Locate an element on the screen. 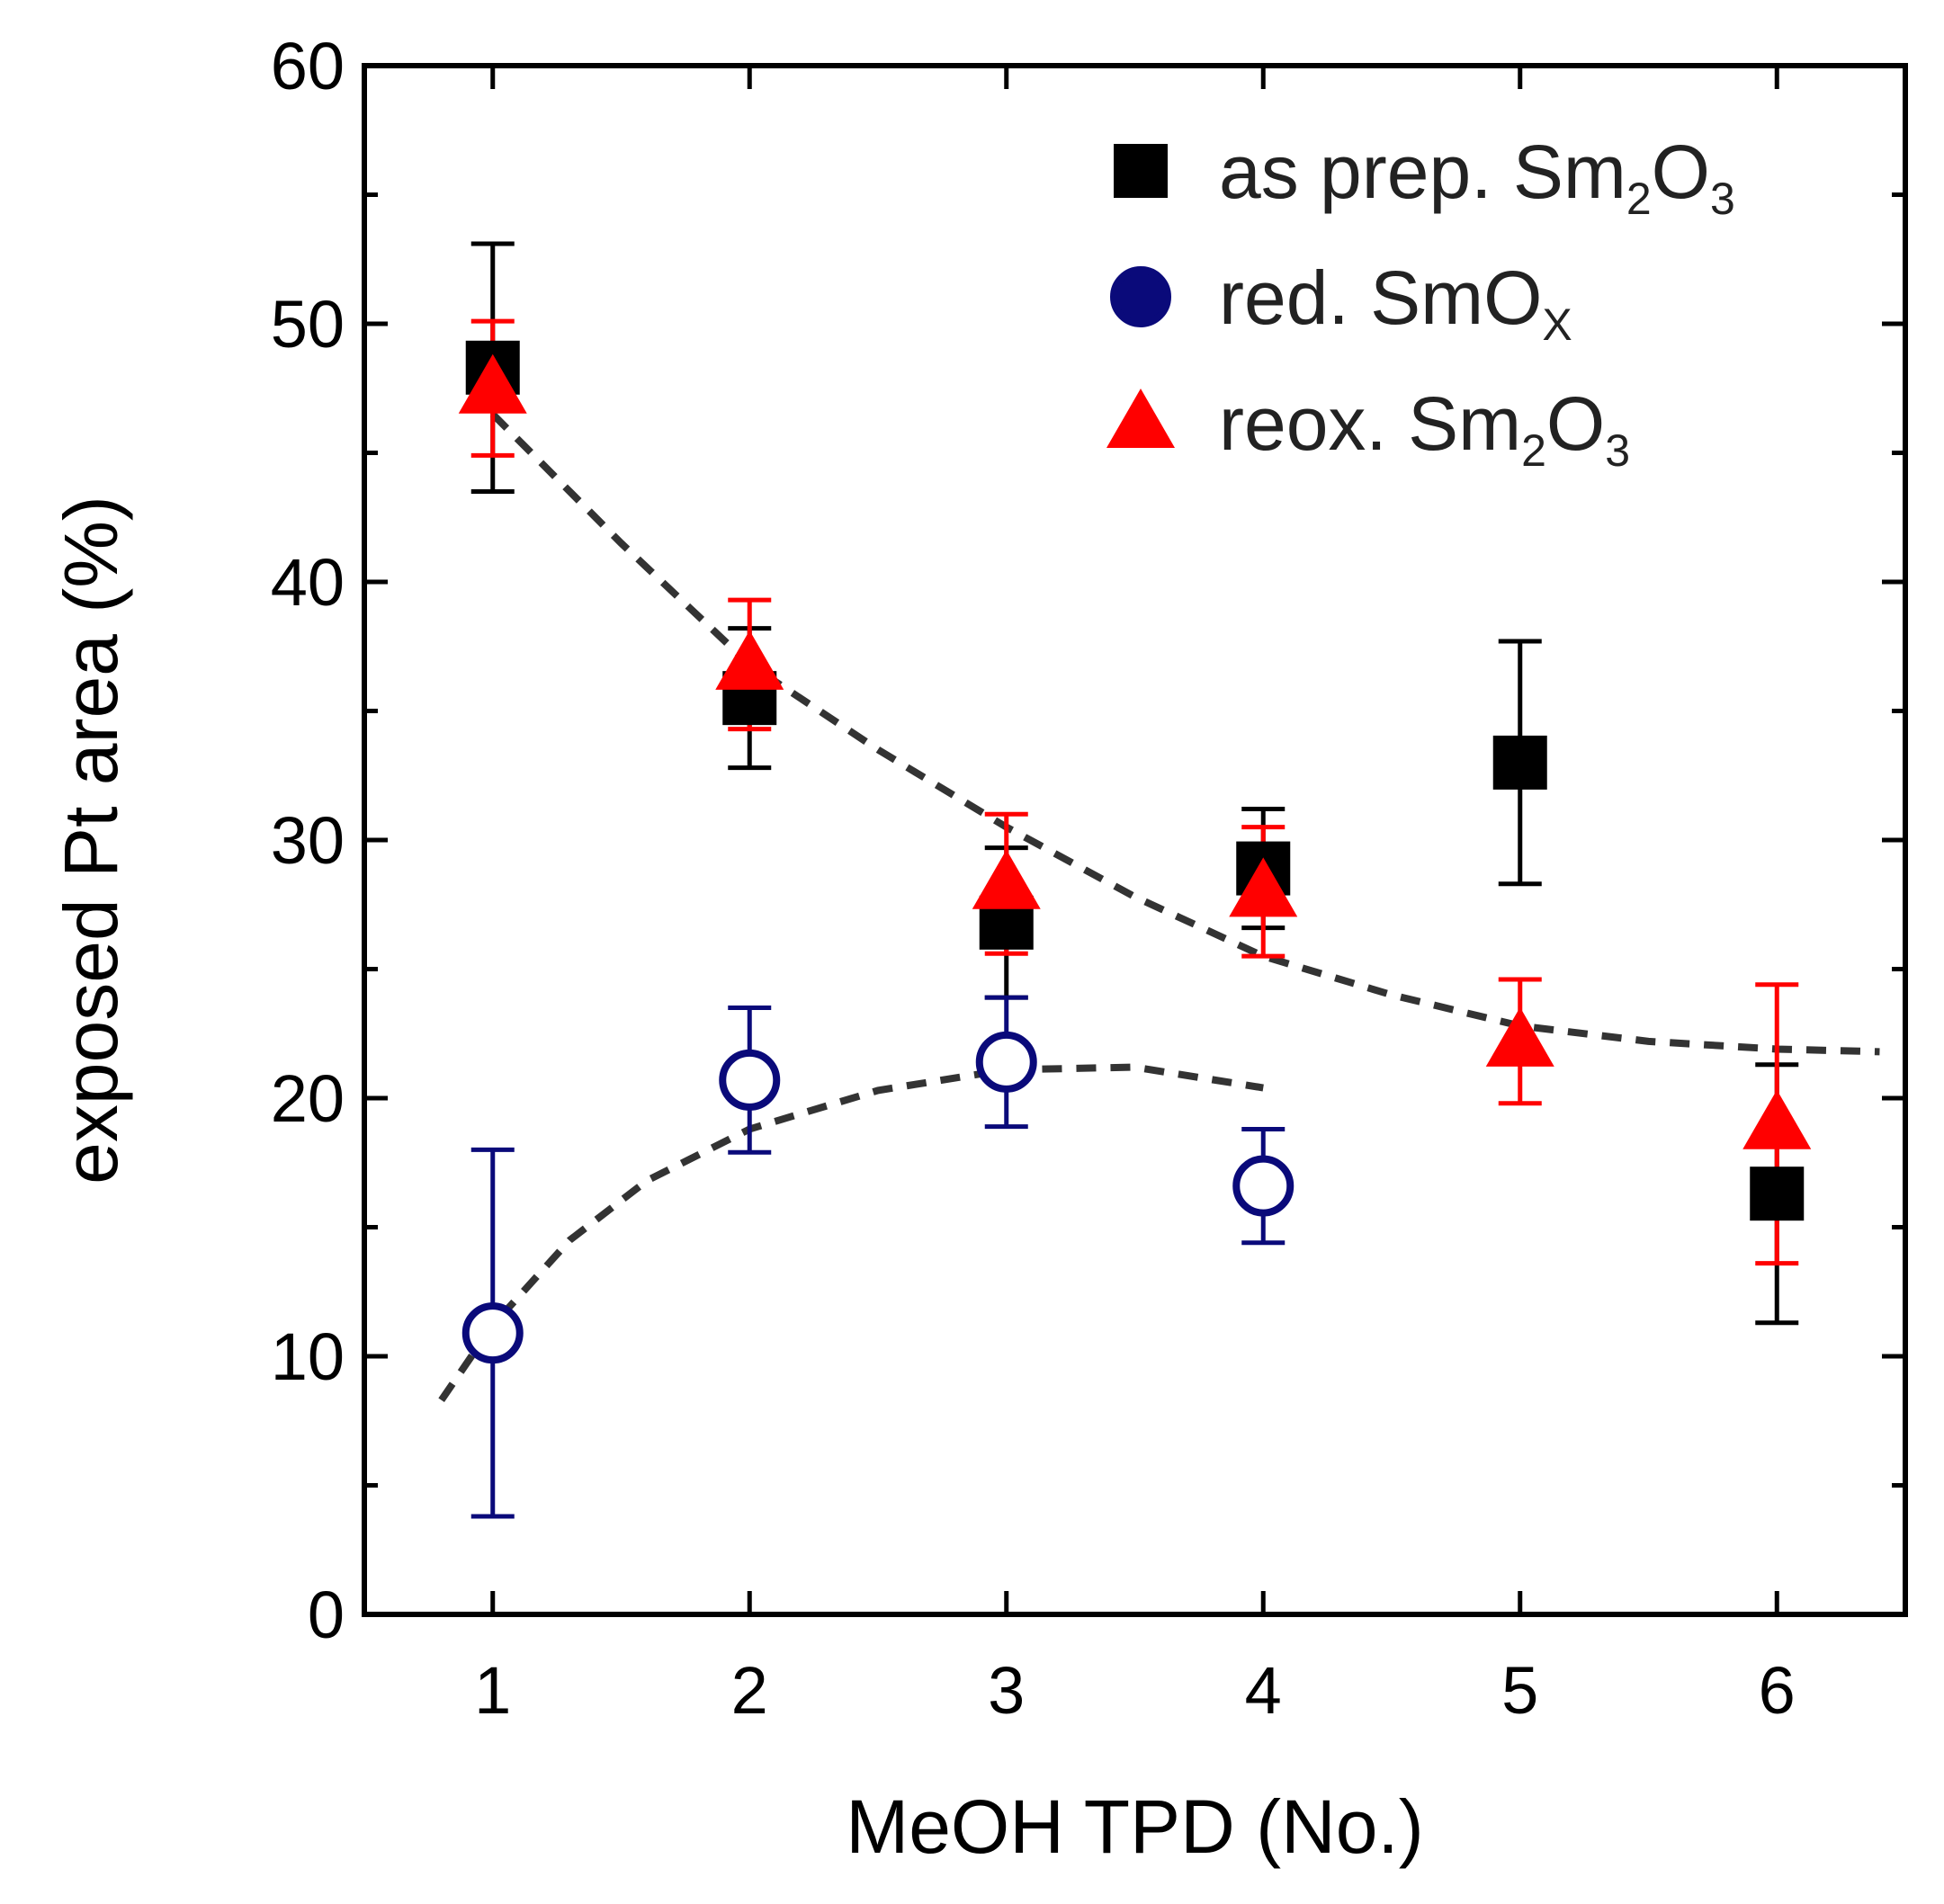 This screenshot has width=1944, height=1904. y-tick-label: 0 is located at coordinates (327, 1615).